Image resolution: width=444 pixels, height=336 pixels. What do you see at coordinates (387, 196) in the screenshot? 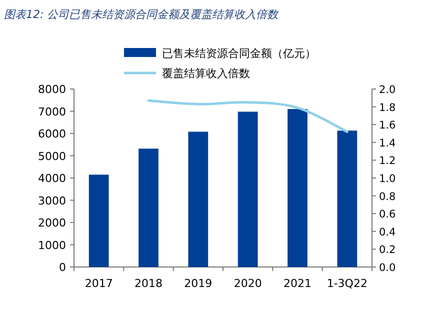
I see `y2-tick-label: 0.8` at bounding box center [387, 196].